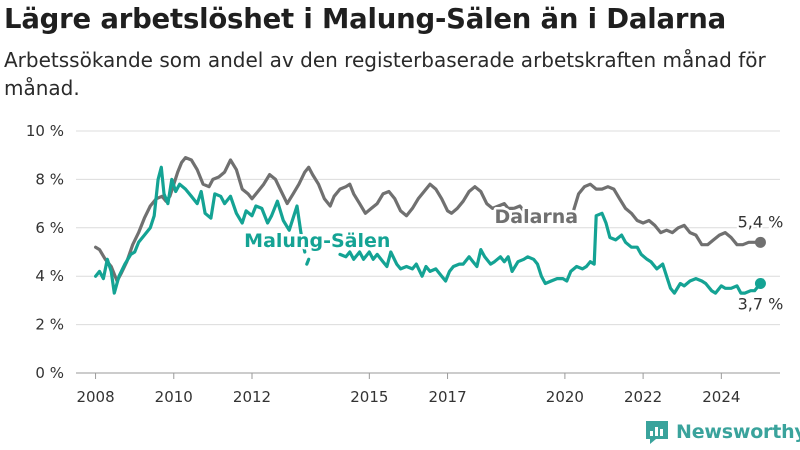 Image resolution: width=800 pixels, height=450 pixels. I want to click on y-tick-label: 2 %, so click(49, 325).